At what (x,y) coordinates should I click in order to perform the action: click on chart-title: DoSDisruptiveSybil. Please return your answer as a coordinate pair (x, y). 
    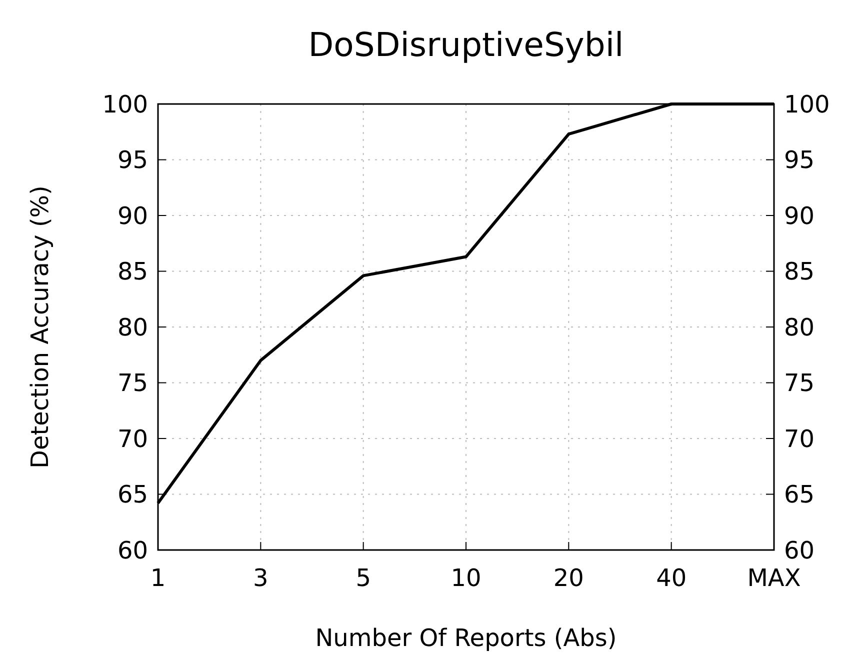
    Looking at the image, I should click on (466, 44).